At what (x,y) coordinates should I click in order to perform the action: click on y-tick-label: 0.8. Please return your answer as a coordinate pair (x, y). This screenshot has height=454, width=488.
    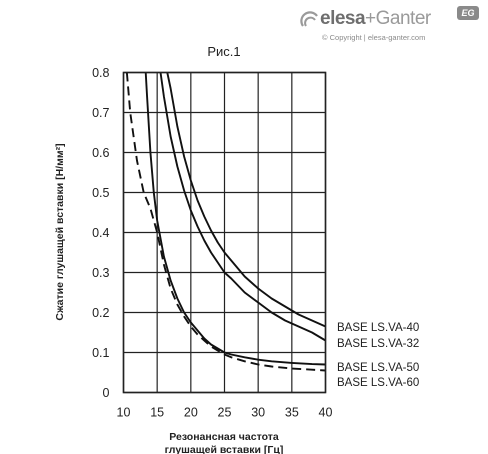
    Looking at the image, I should click on (100, 73).